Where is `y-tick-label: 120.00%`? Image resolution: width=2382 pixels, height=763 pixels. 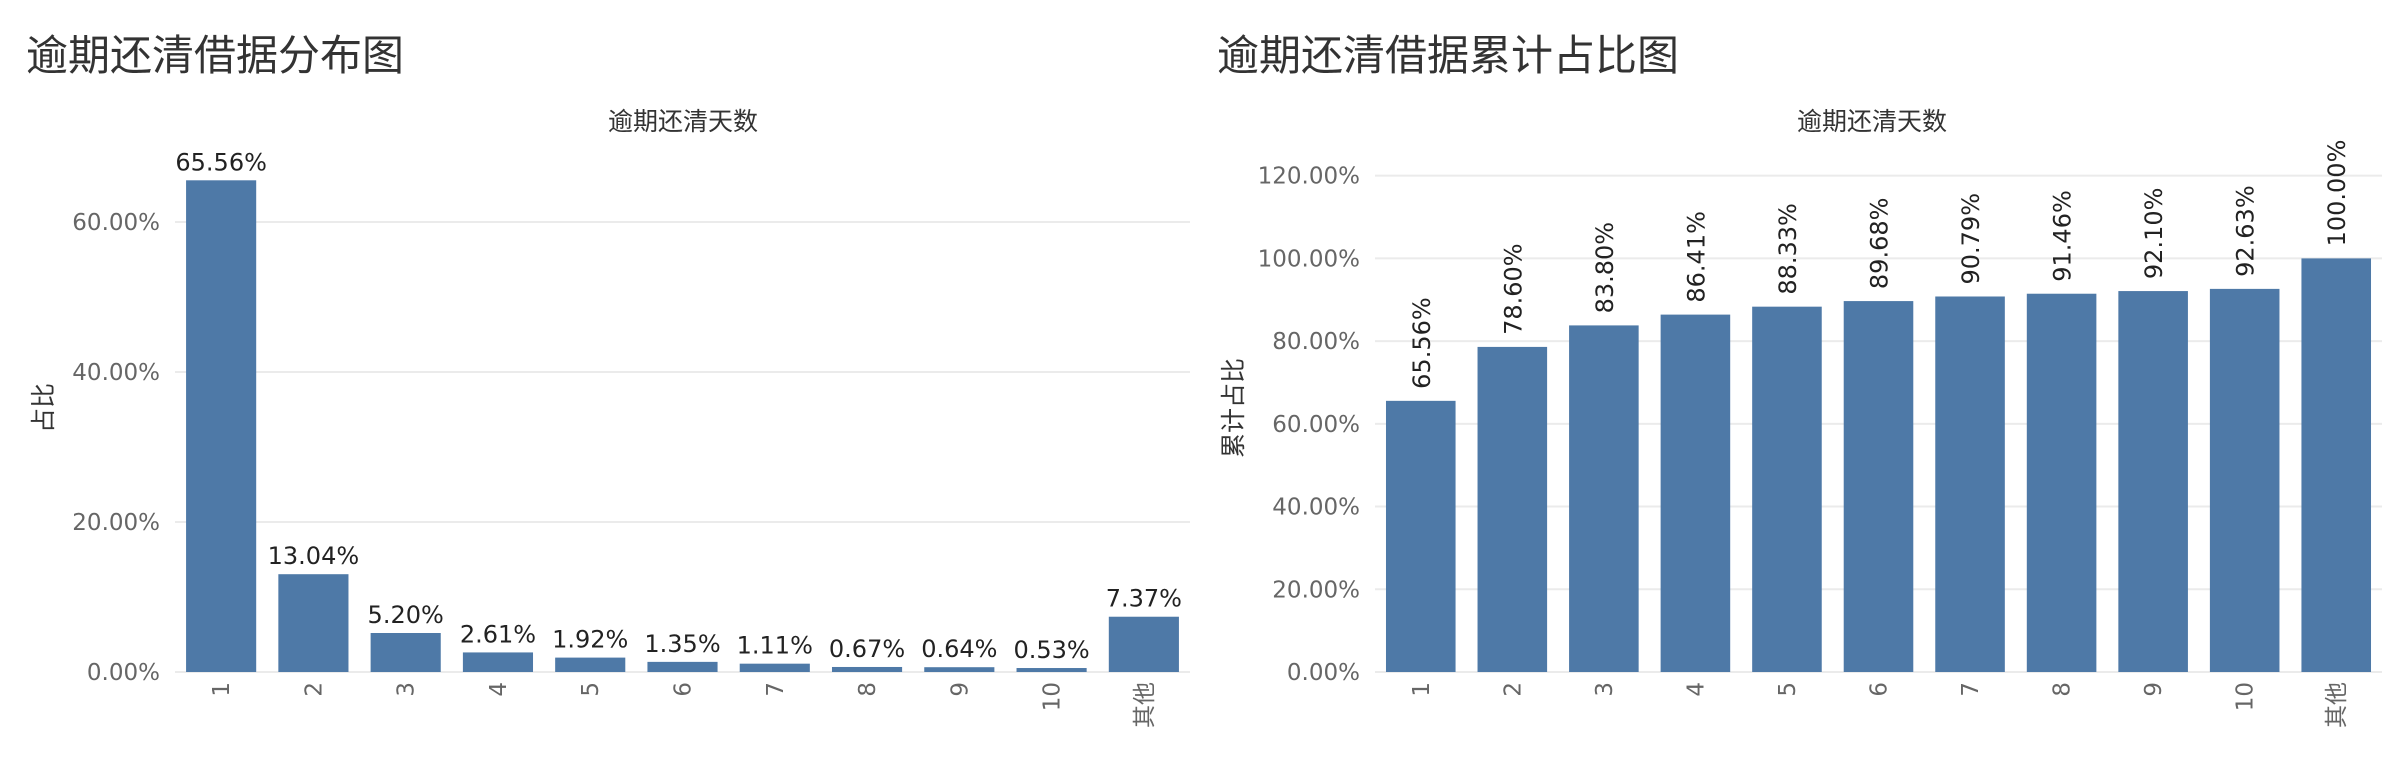 y-tick-label: 120.00% is located at coordinates (1309, 177).